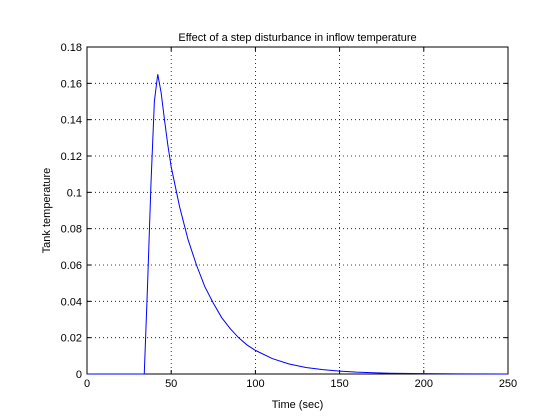  Describe the element at coordinates (255, 384) in the screenshot. I see `x-tick-label: 100` at that location.